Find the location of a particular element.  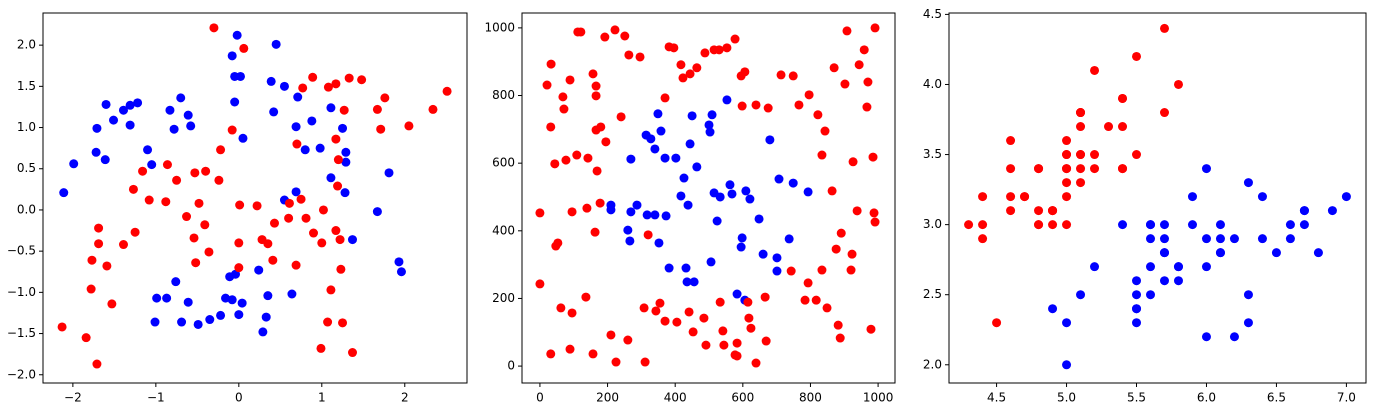

x-tick-label: 5.5 is located at coordinates (1136, 398).